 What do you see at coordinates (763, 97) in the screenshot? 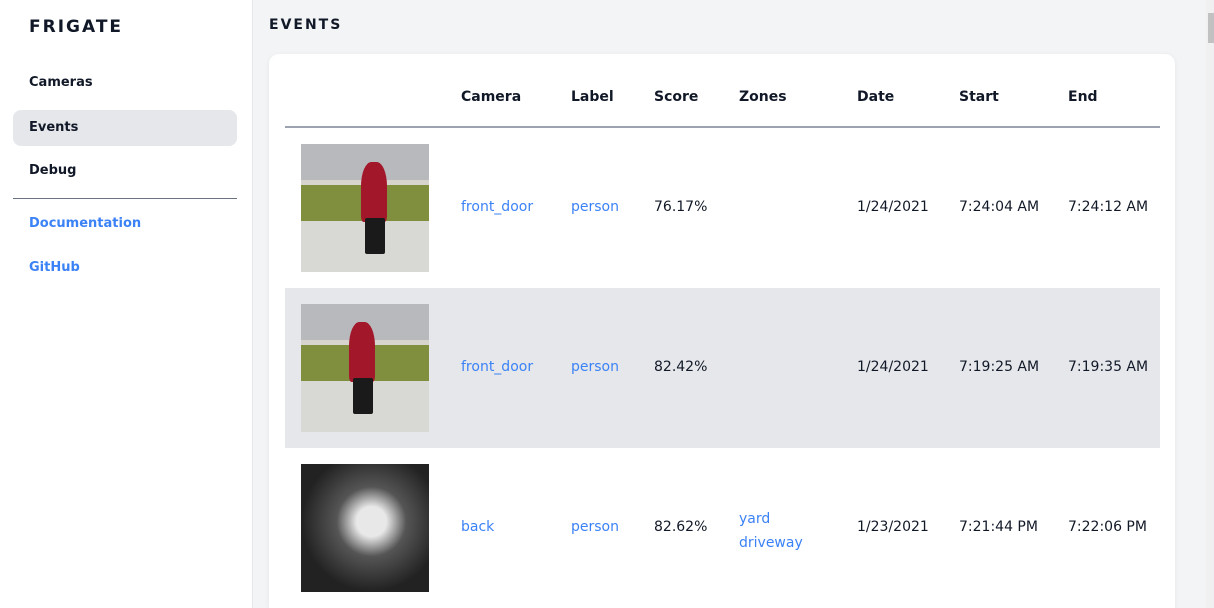
I see `column-zones: Zones` at bounding box center [763, 97].